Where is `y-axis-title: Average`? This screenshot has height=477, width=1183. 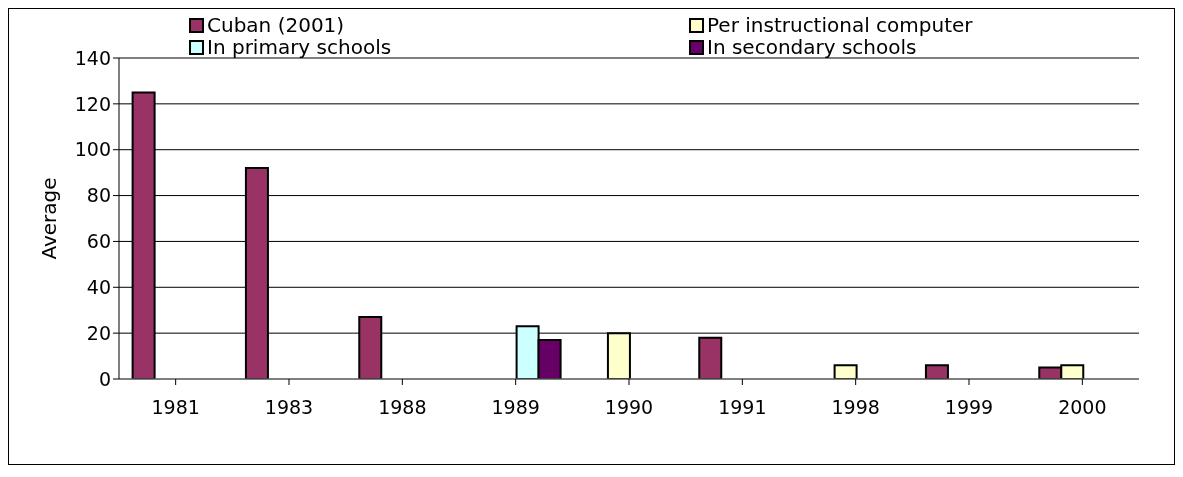
y-axis-title: Average is located at coordinates (49, 218).